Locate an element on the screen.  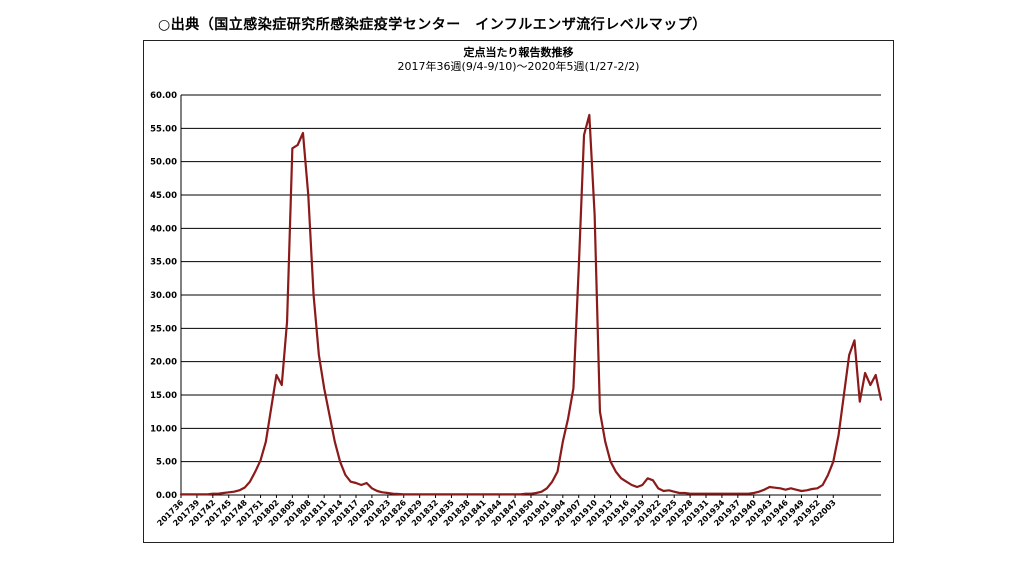
y-tick-label: 40.00 is located at coordinates (163, 229).